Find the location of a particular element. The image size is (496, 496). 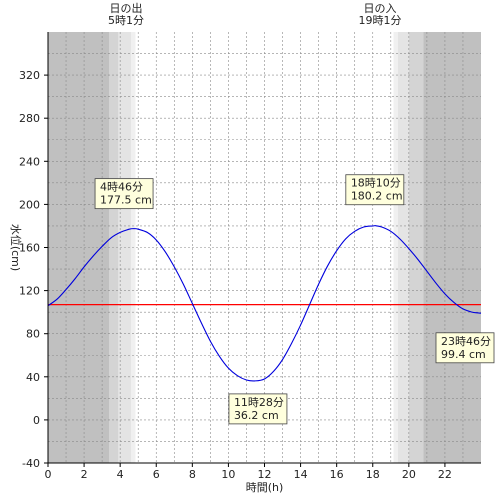

y-axis-title: 水位(cm) is located at coordinates (16, 247).